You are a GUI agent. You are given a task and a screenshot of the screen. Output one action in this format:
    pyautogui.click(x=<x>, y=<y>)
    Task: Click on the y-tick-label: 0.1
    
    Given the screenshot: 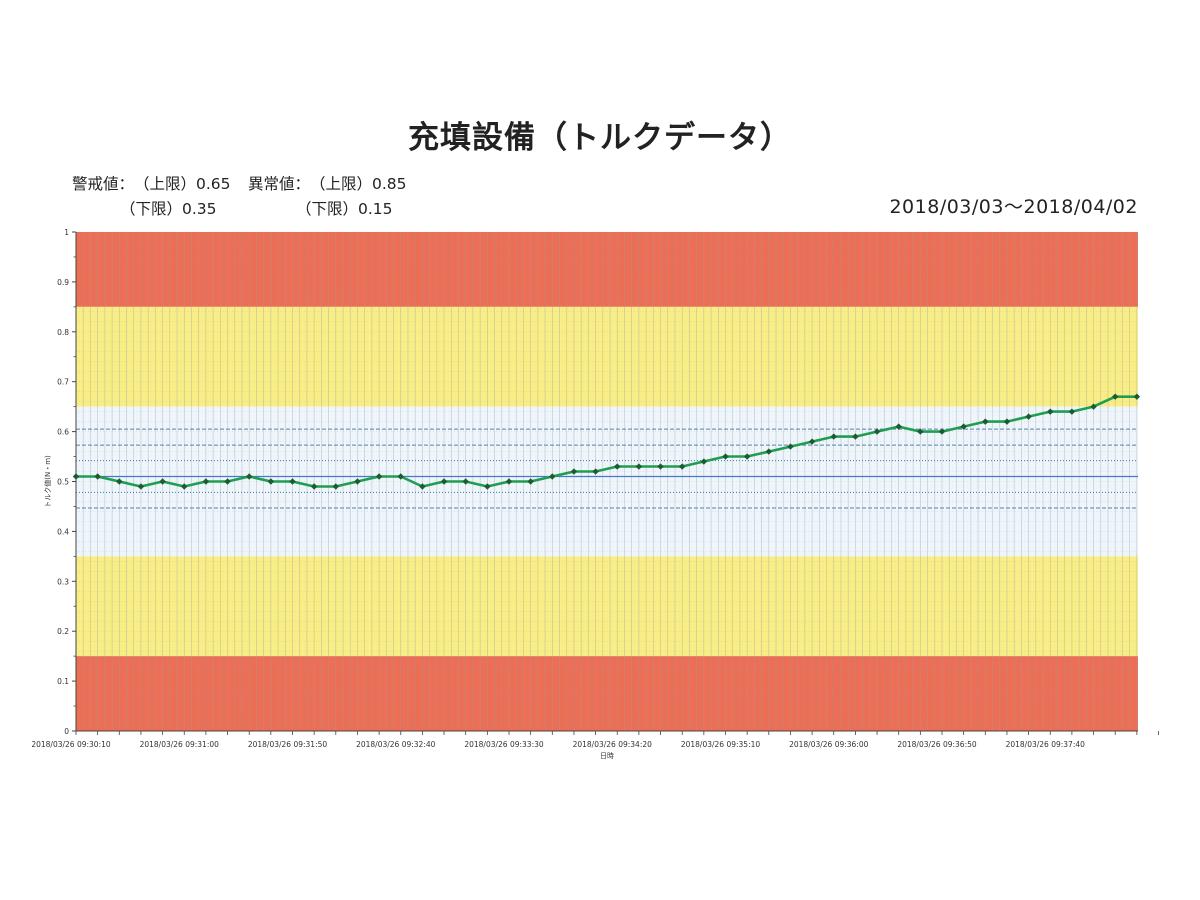 What is the action you would take?
    pyautogui.click(x=63, y=681)
    